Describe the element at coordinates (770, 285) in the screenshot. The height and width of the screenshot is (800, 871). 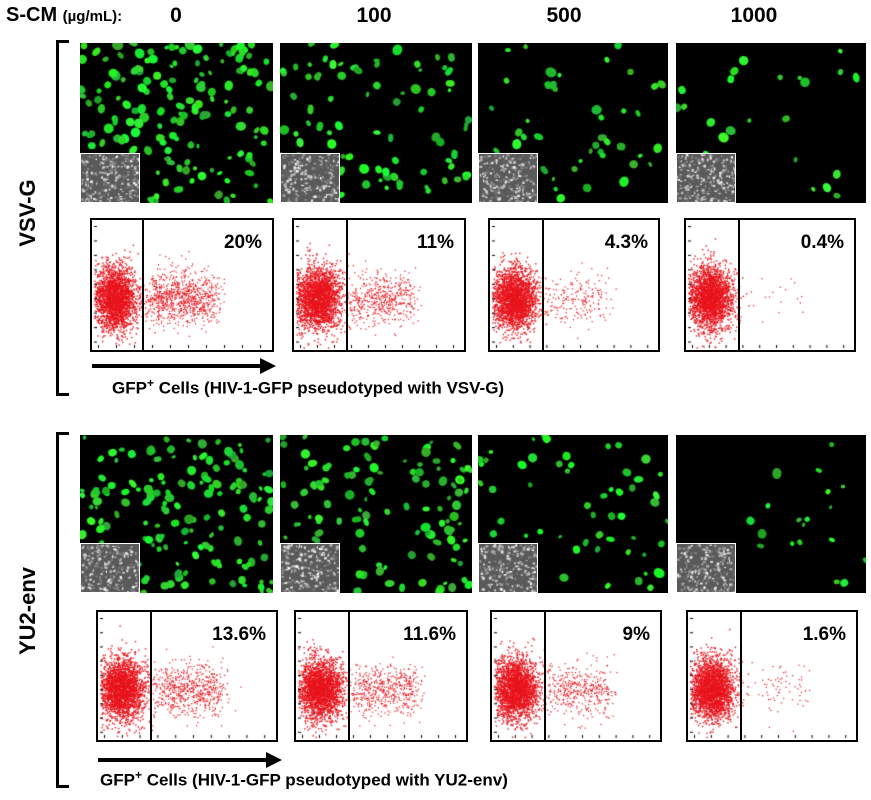
I see `flow-plot-vsvg-1000: 0.4%` at that location.